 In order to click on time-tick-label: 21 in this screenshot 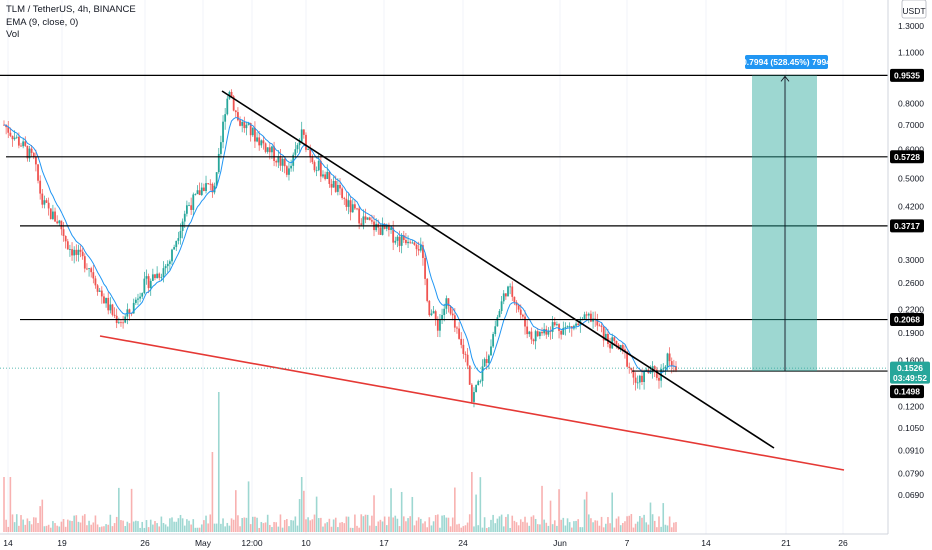, I will do `click(786, 543)`.